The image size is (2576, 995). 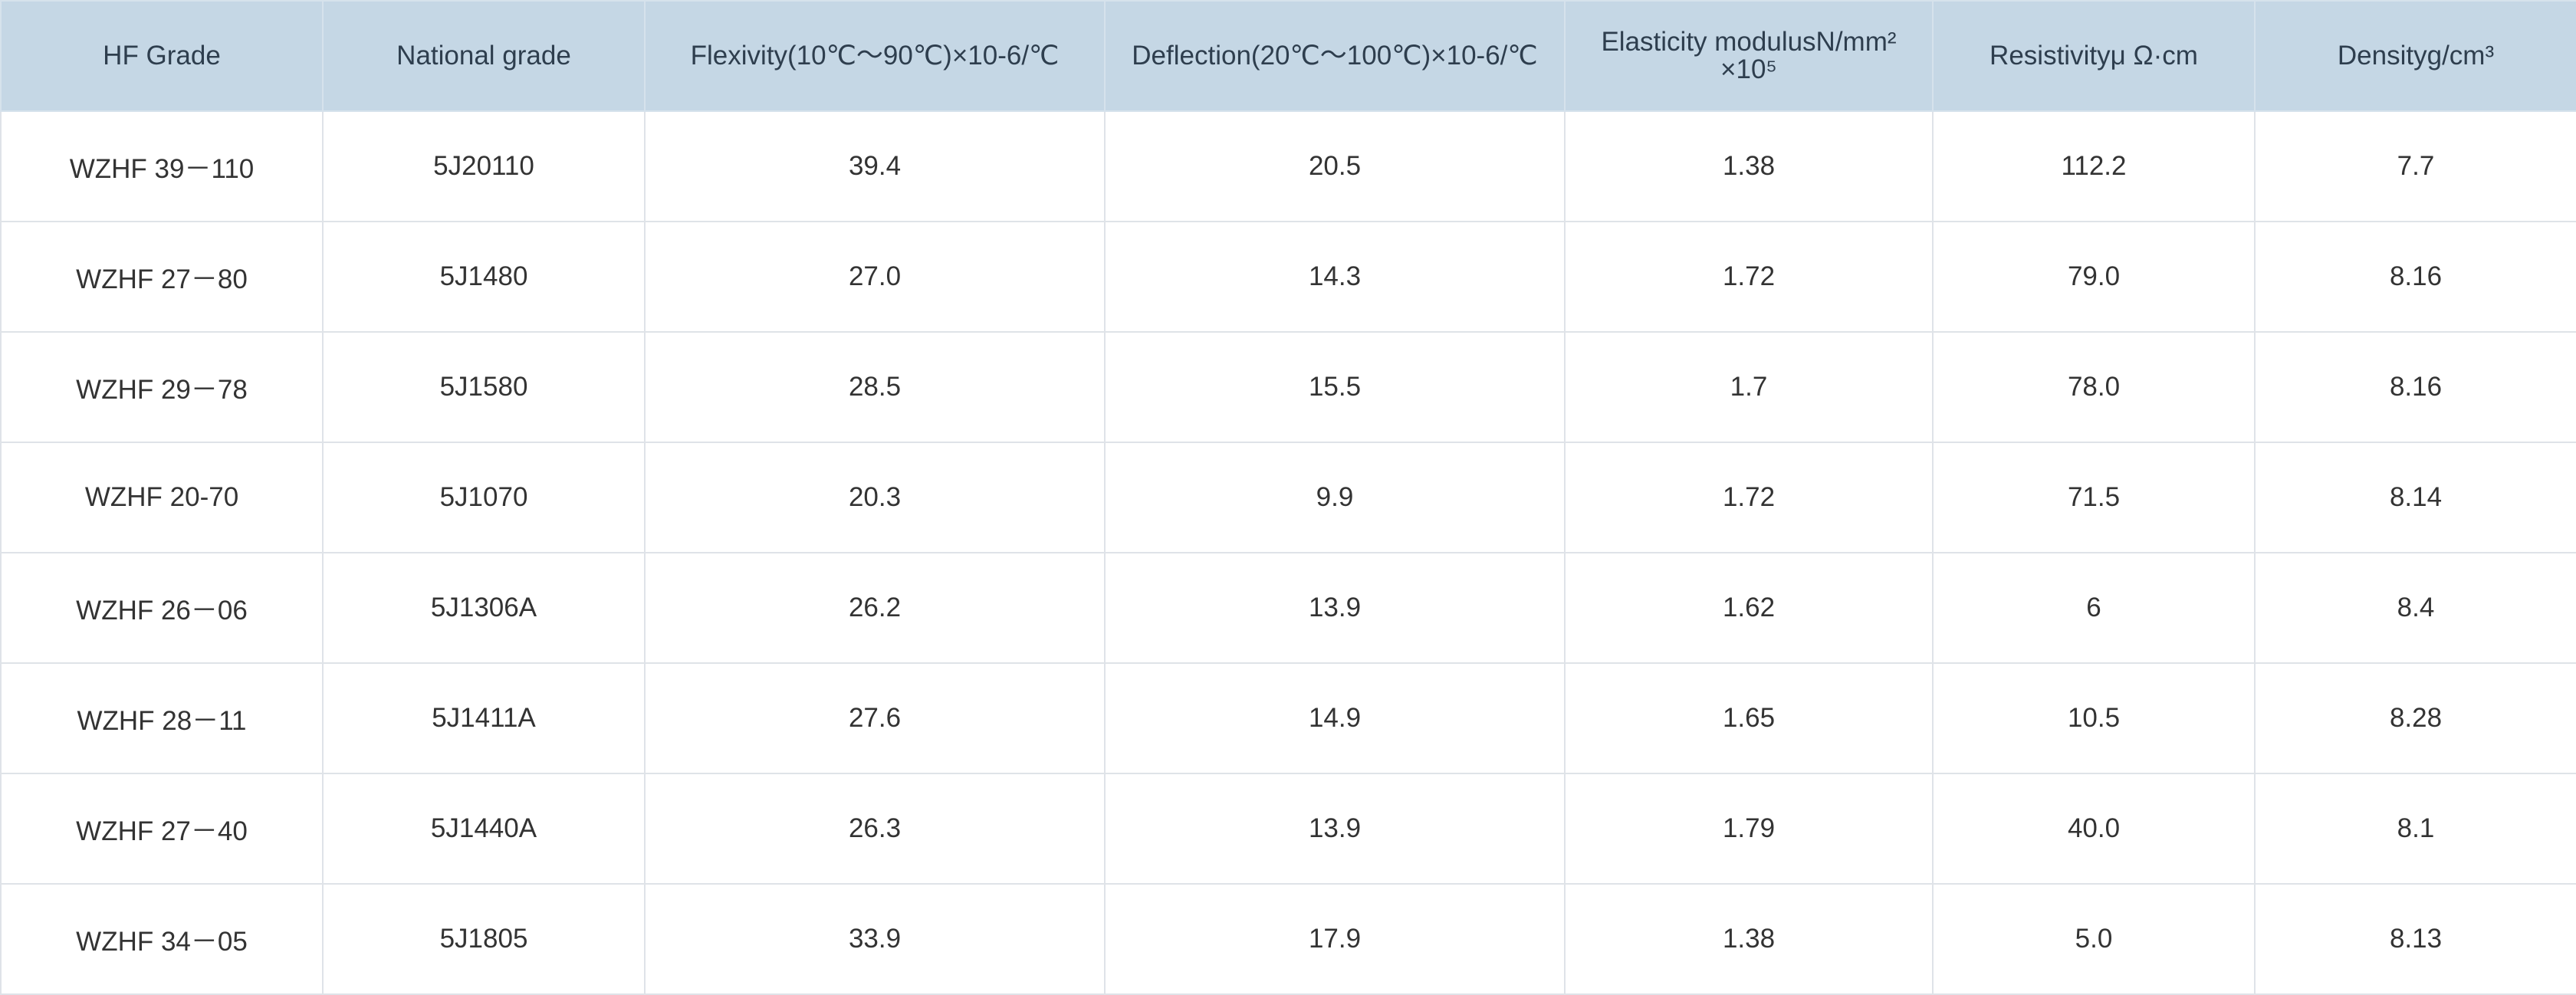 What do you see at coordinates (484, 56) in the screenshot?
I see `header-national-grade: National grade` at bounding box center [484, 56].